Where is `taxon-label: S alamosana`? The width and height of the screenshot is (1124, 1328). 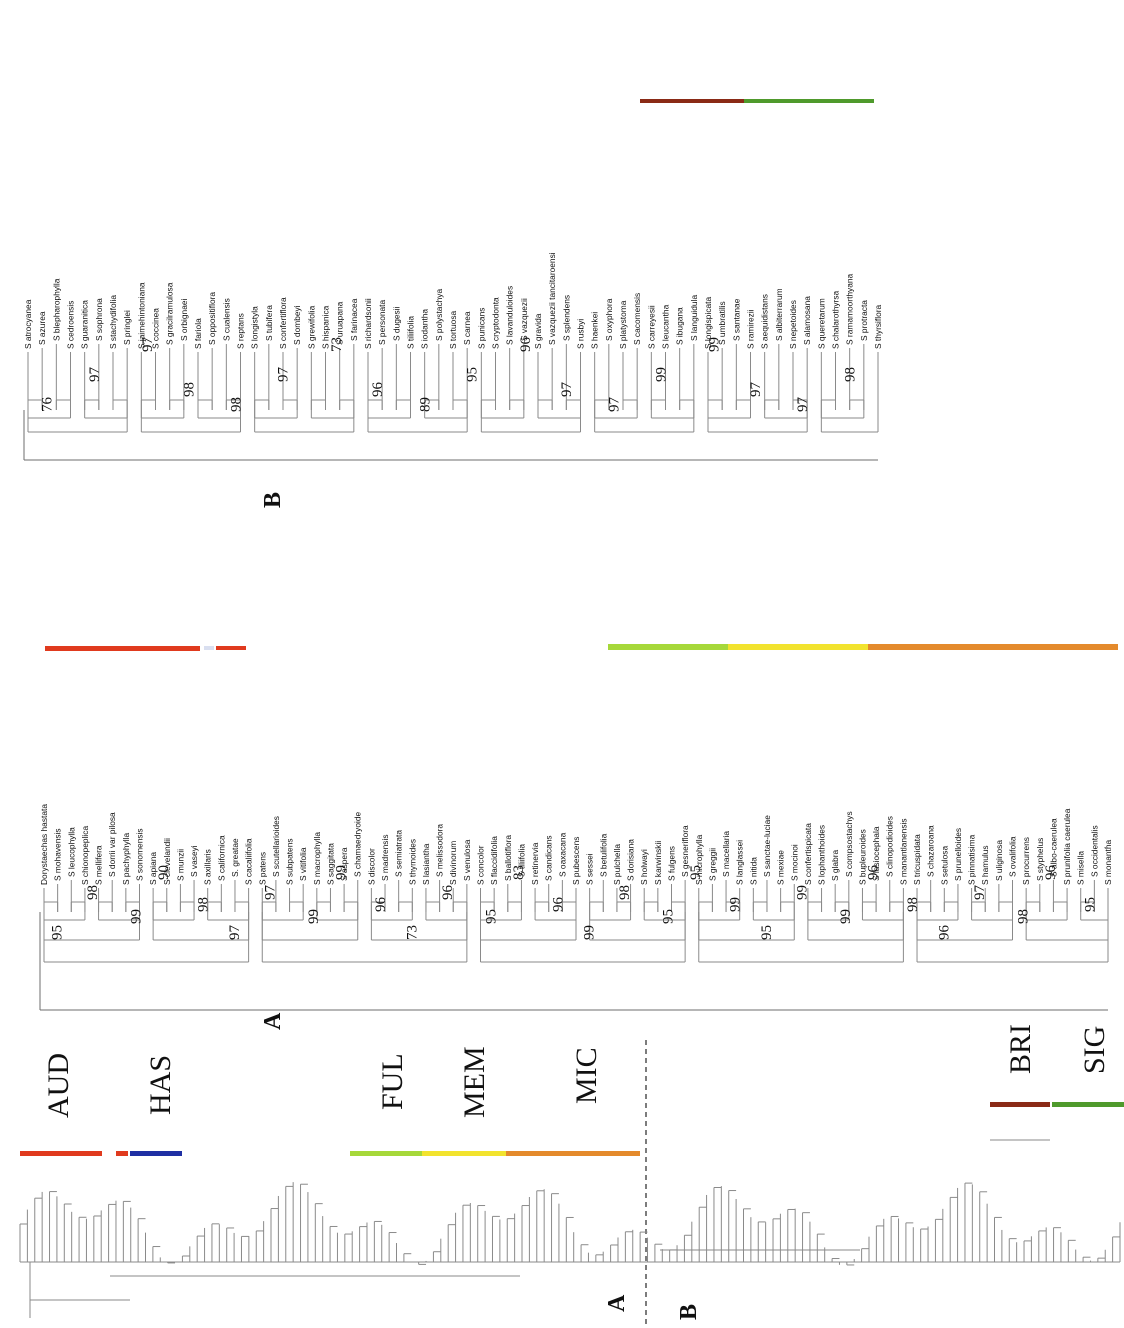 taxon-label: S alamosana is located at coordinates (807, 320).